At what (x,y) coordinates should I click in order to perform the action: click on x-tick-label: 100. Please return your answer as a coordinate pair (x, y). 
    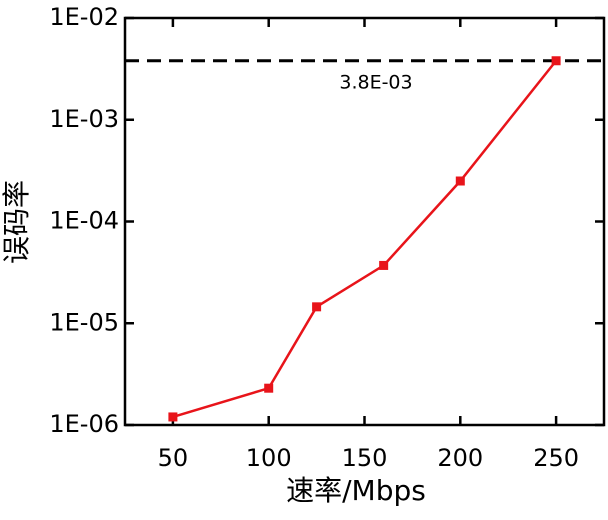
    Looking at the image, I should click on (269, 458).